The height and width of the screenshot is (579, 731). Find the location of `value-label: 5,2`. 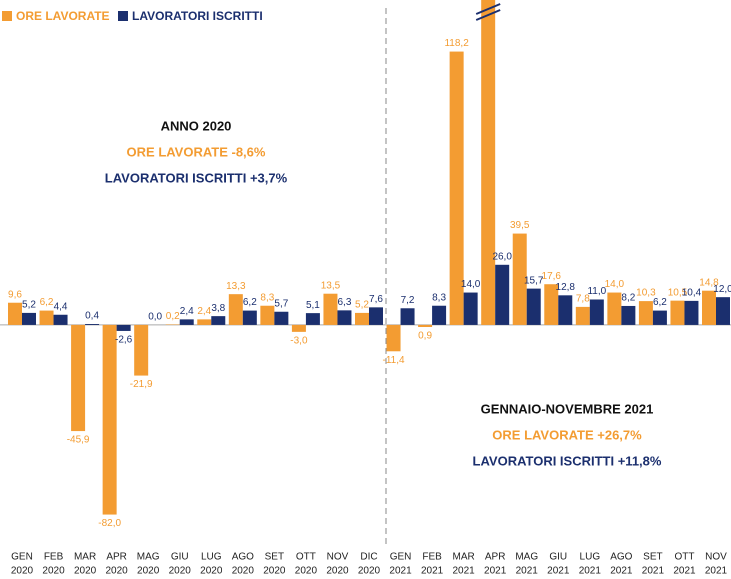

value-label: 5,2 is located at coordinates (362, 305).